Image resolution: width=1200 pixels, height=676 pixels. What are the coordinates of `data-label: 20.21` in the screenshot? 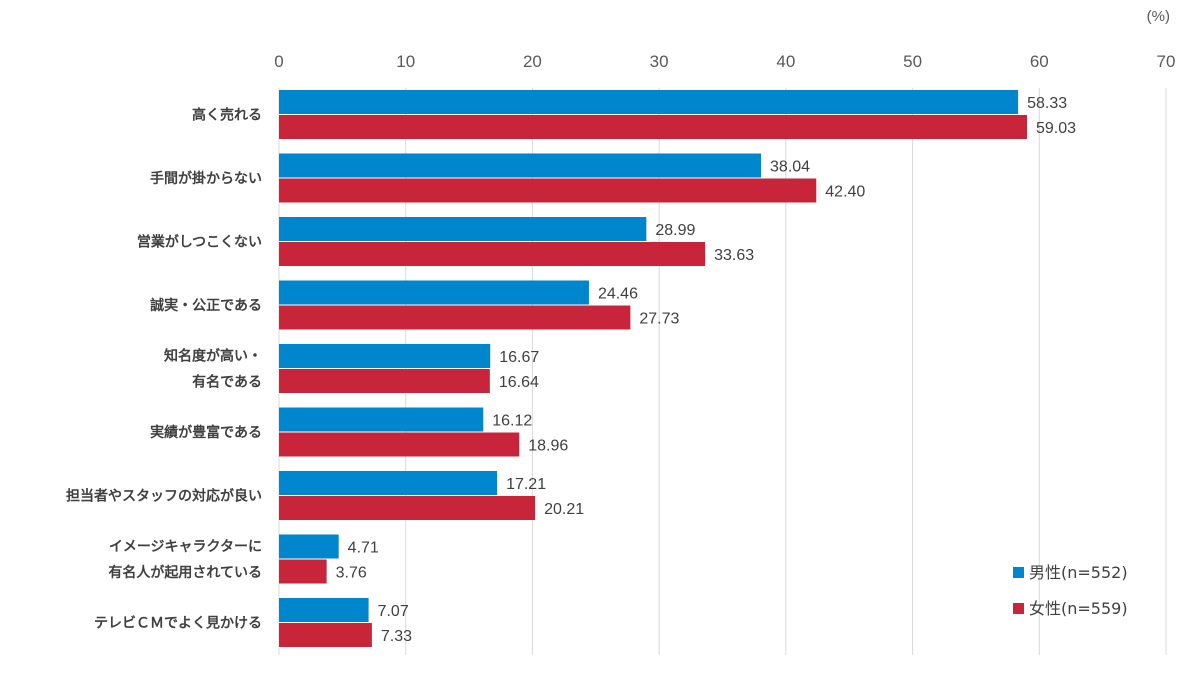 It's located at (564, 509).